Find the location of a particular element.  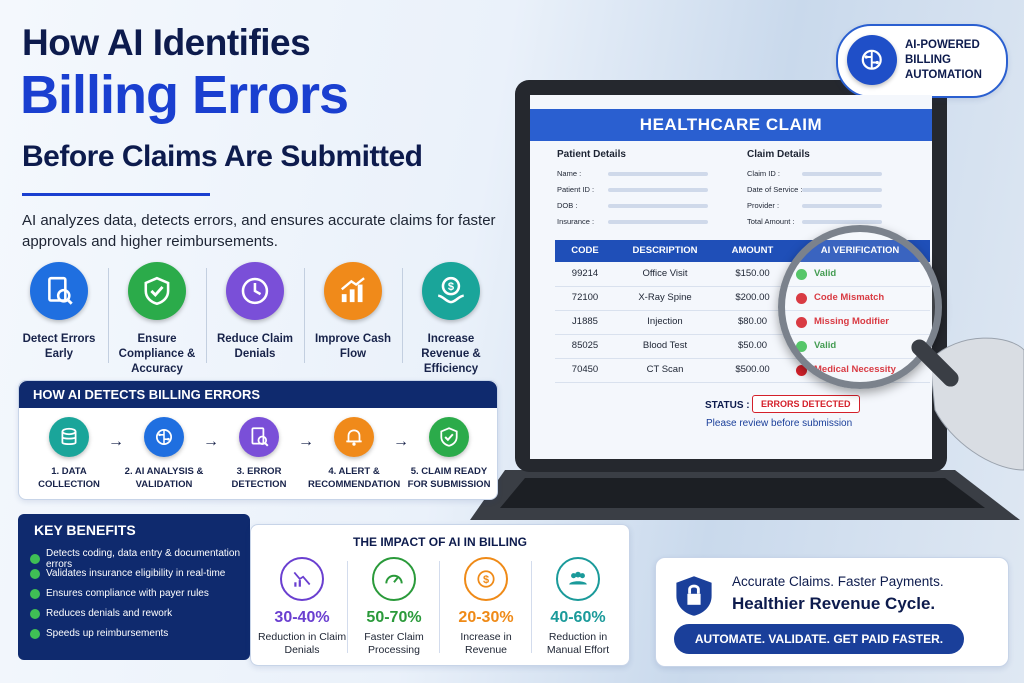

stat-label: Increase in Revenue is located at coordinates (486, 643).